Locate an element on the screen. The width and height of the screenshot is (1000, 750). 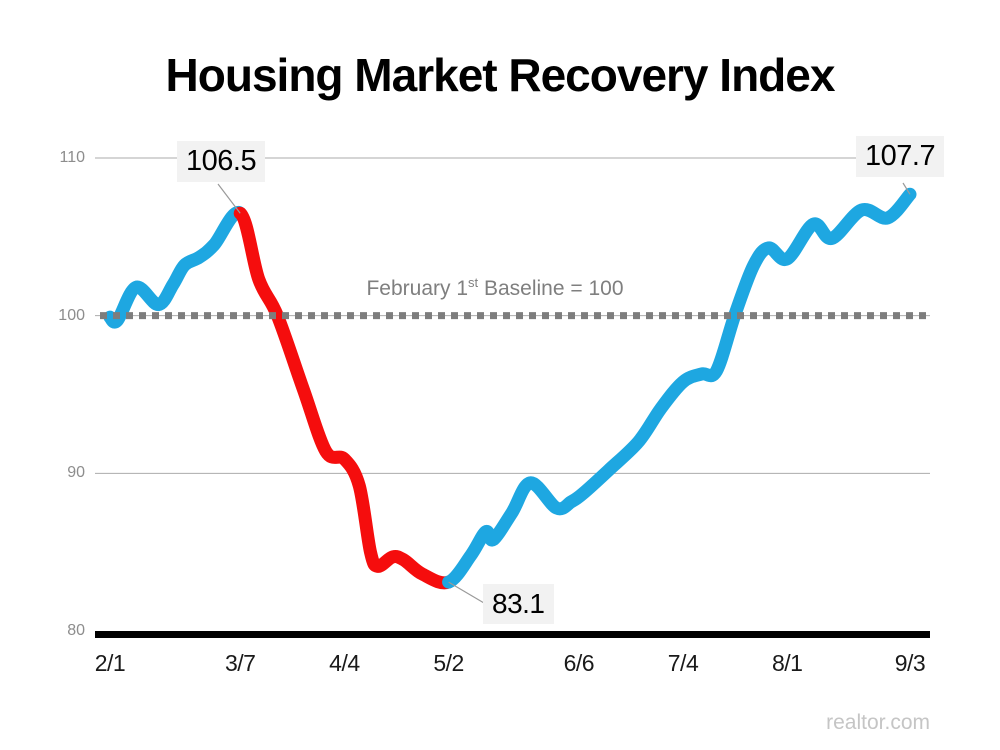
chart-title: Housing Market Recovery Index is located at coordinates (500, 75).